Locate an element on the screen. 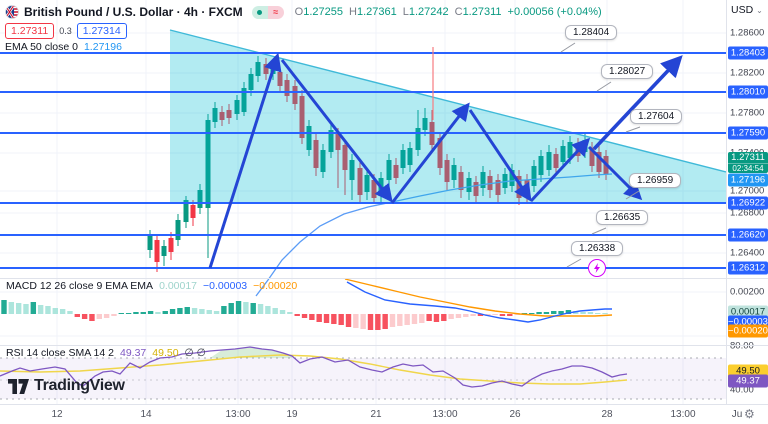  current-price-badge: 1.27311 02:34:54 is located at coordinates (748, 162).